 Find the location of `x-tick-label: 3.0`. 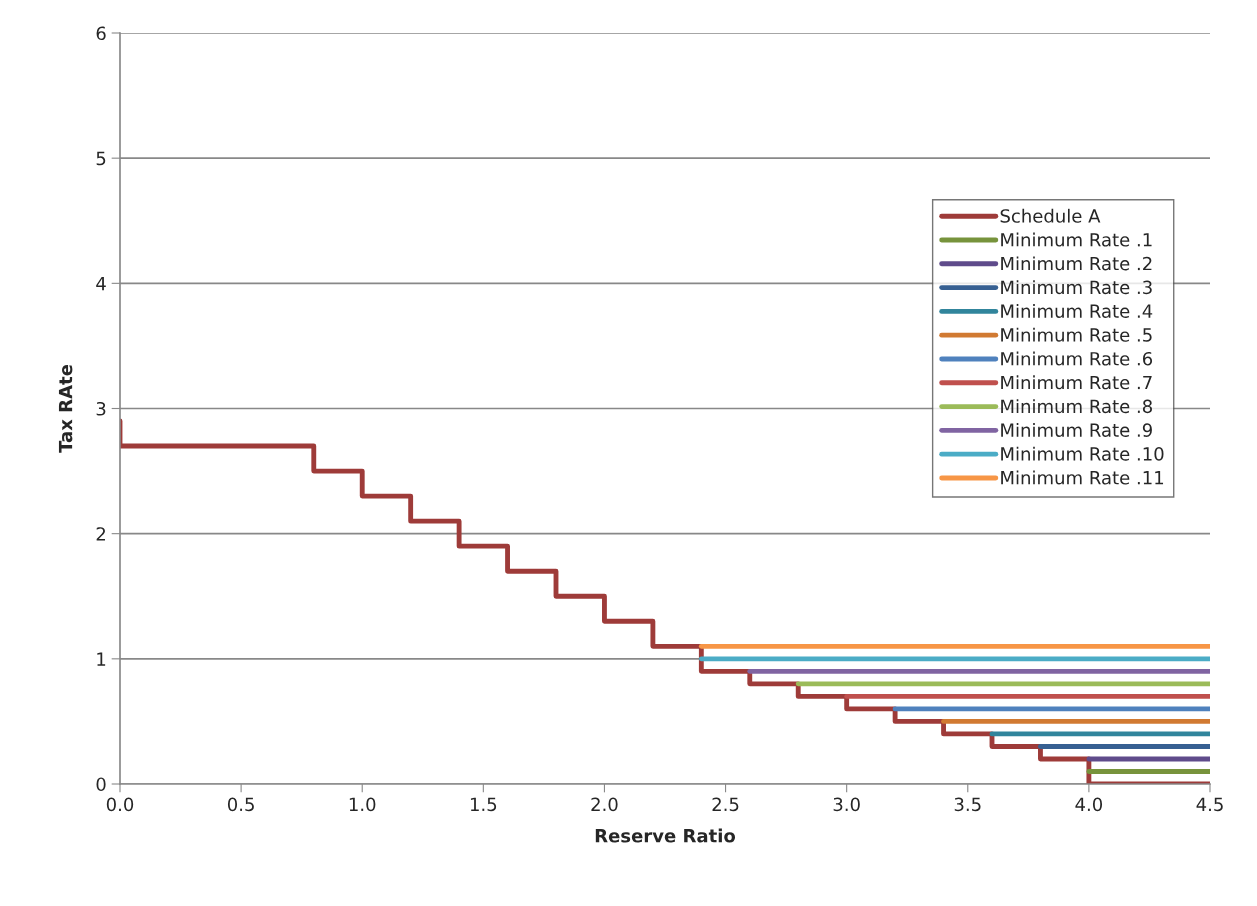

x-tick-label: 3.0 is located at coordinates (846, 804).